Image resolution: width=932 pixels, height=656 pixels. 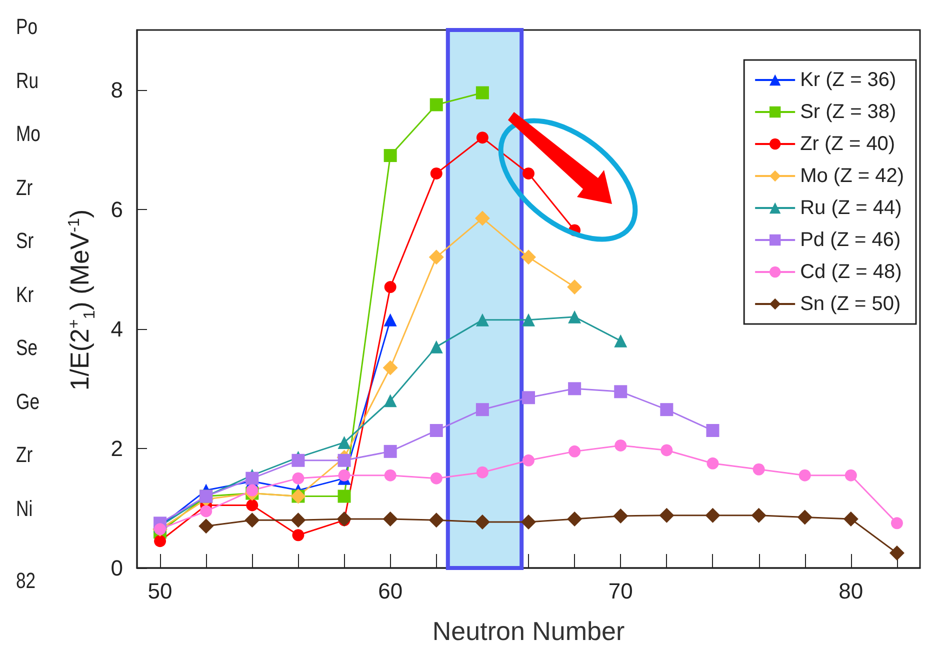 What do you see at coordinates (28, 401) in the screenshot?
I see `text: Ge` at bounding box center [28, 401].